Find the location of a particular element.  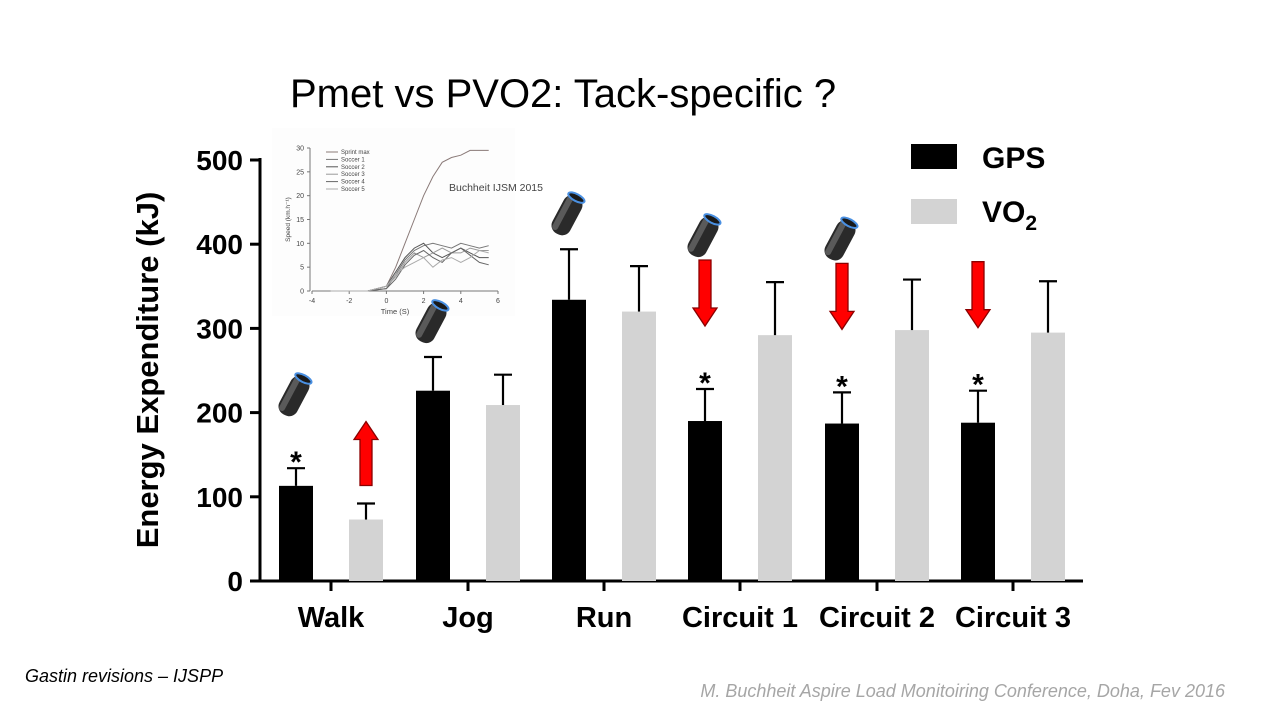

inset-y-tick-label: 30 is located at coordinates (300, 149).